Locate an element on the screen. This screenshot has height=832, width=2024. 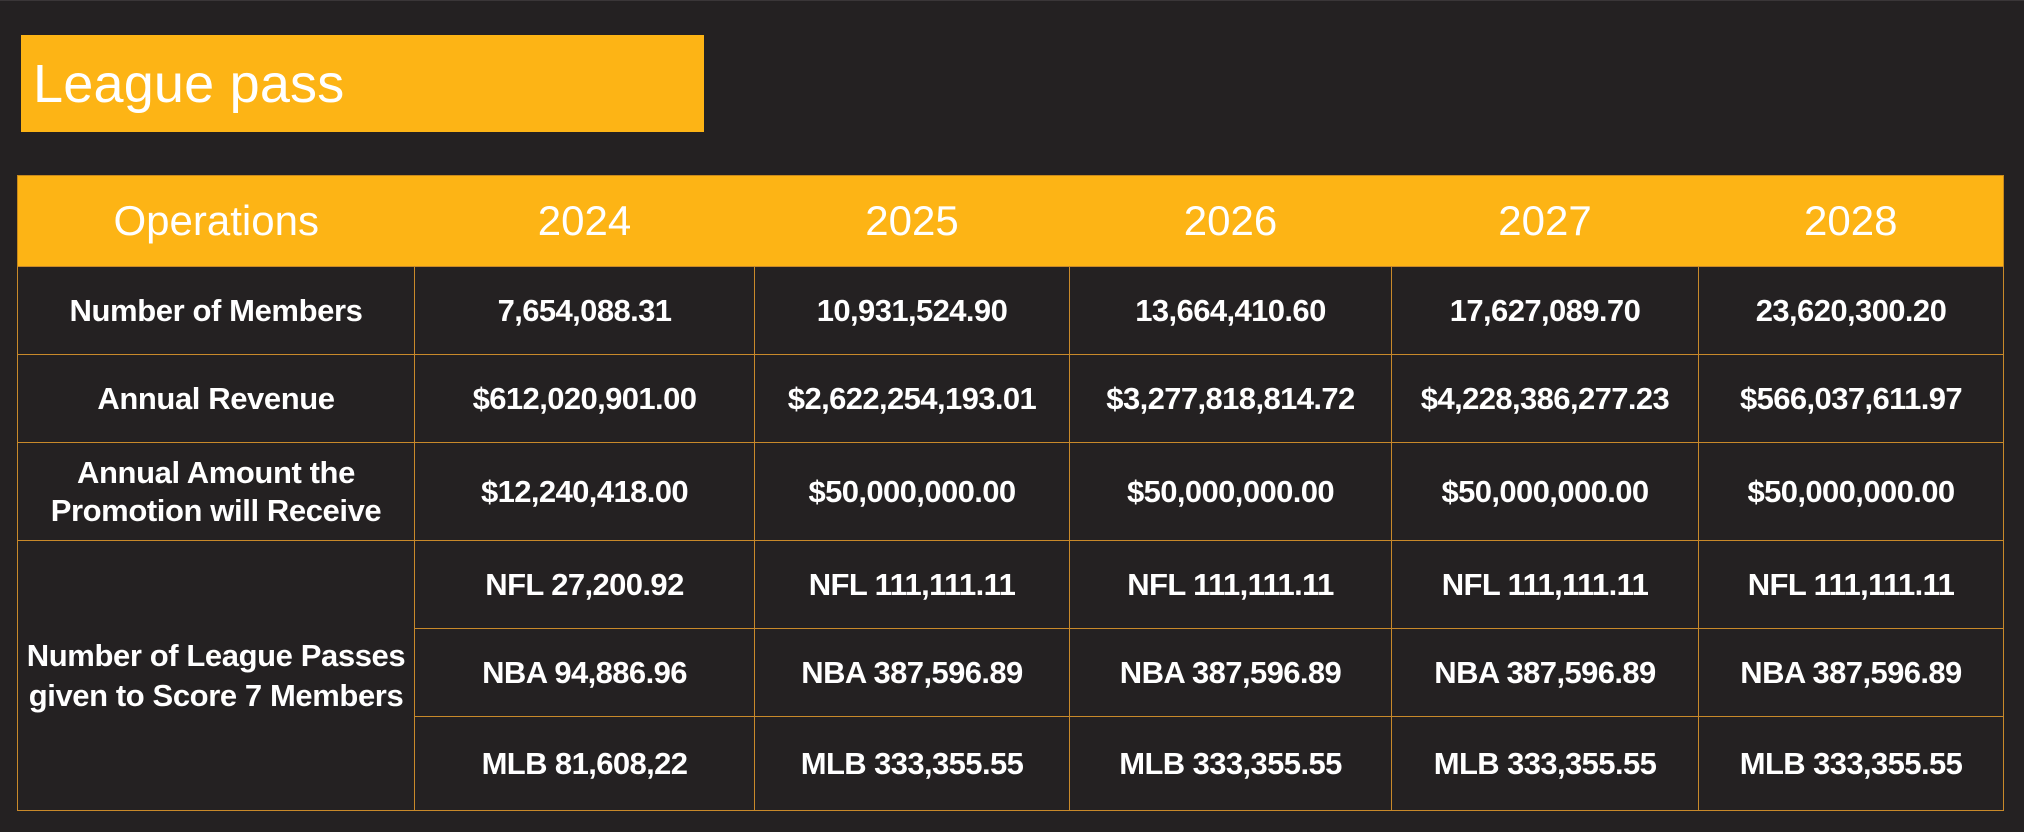
row-label-promotion: Annual Amount the Promotion will Receive is located at coordinates (216, 491).